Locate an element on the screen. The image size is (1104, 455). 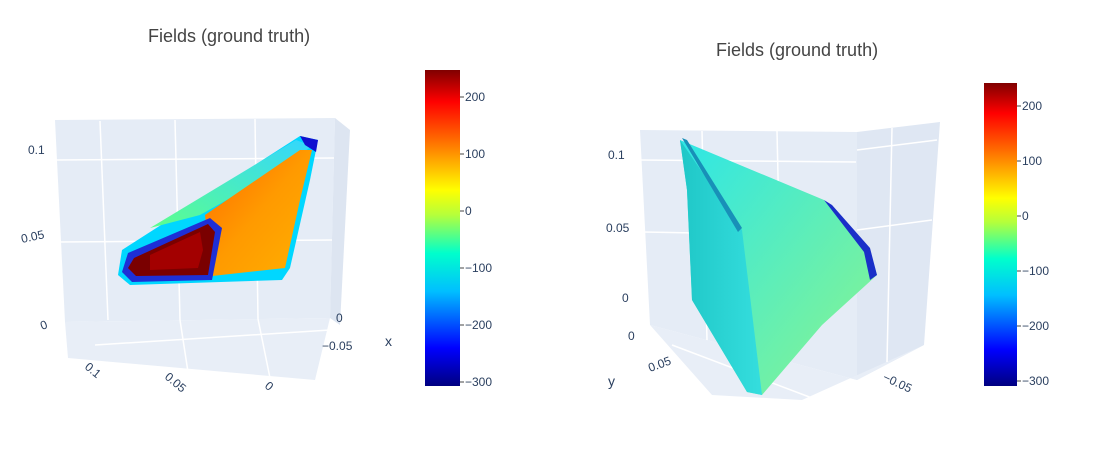
x-axis-title: x is located at coordinates (388, 341).